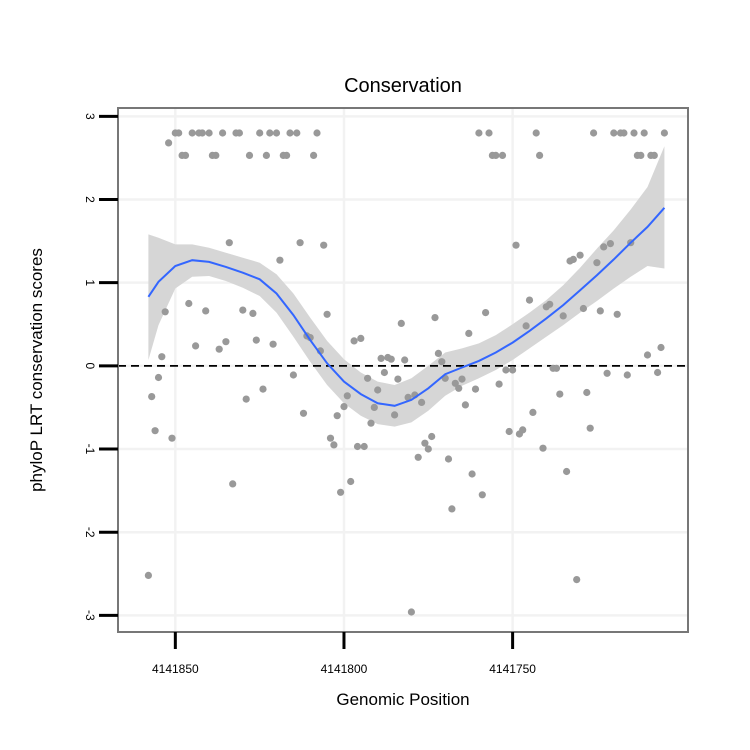  What do you see at coordinates (90, 199) in the screenshot?
I see `y-tick-label: 2` at bounding box center [90, 199].